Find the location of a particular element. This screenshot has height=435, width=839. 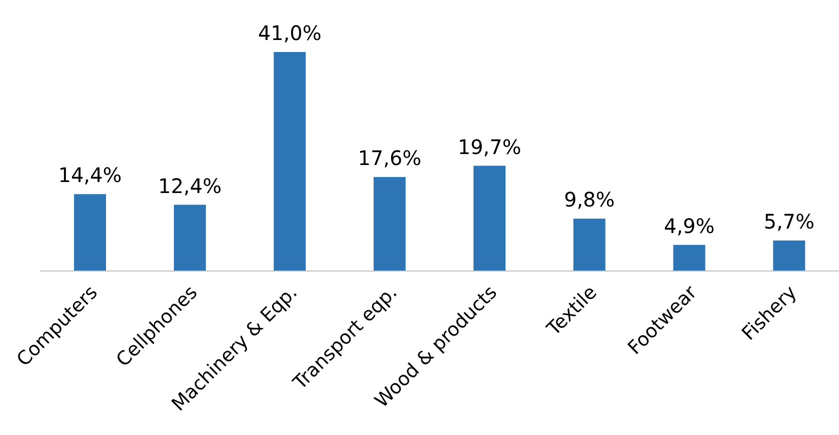

data-label: 9,8% is located at coordinates (589, 200).